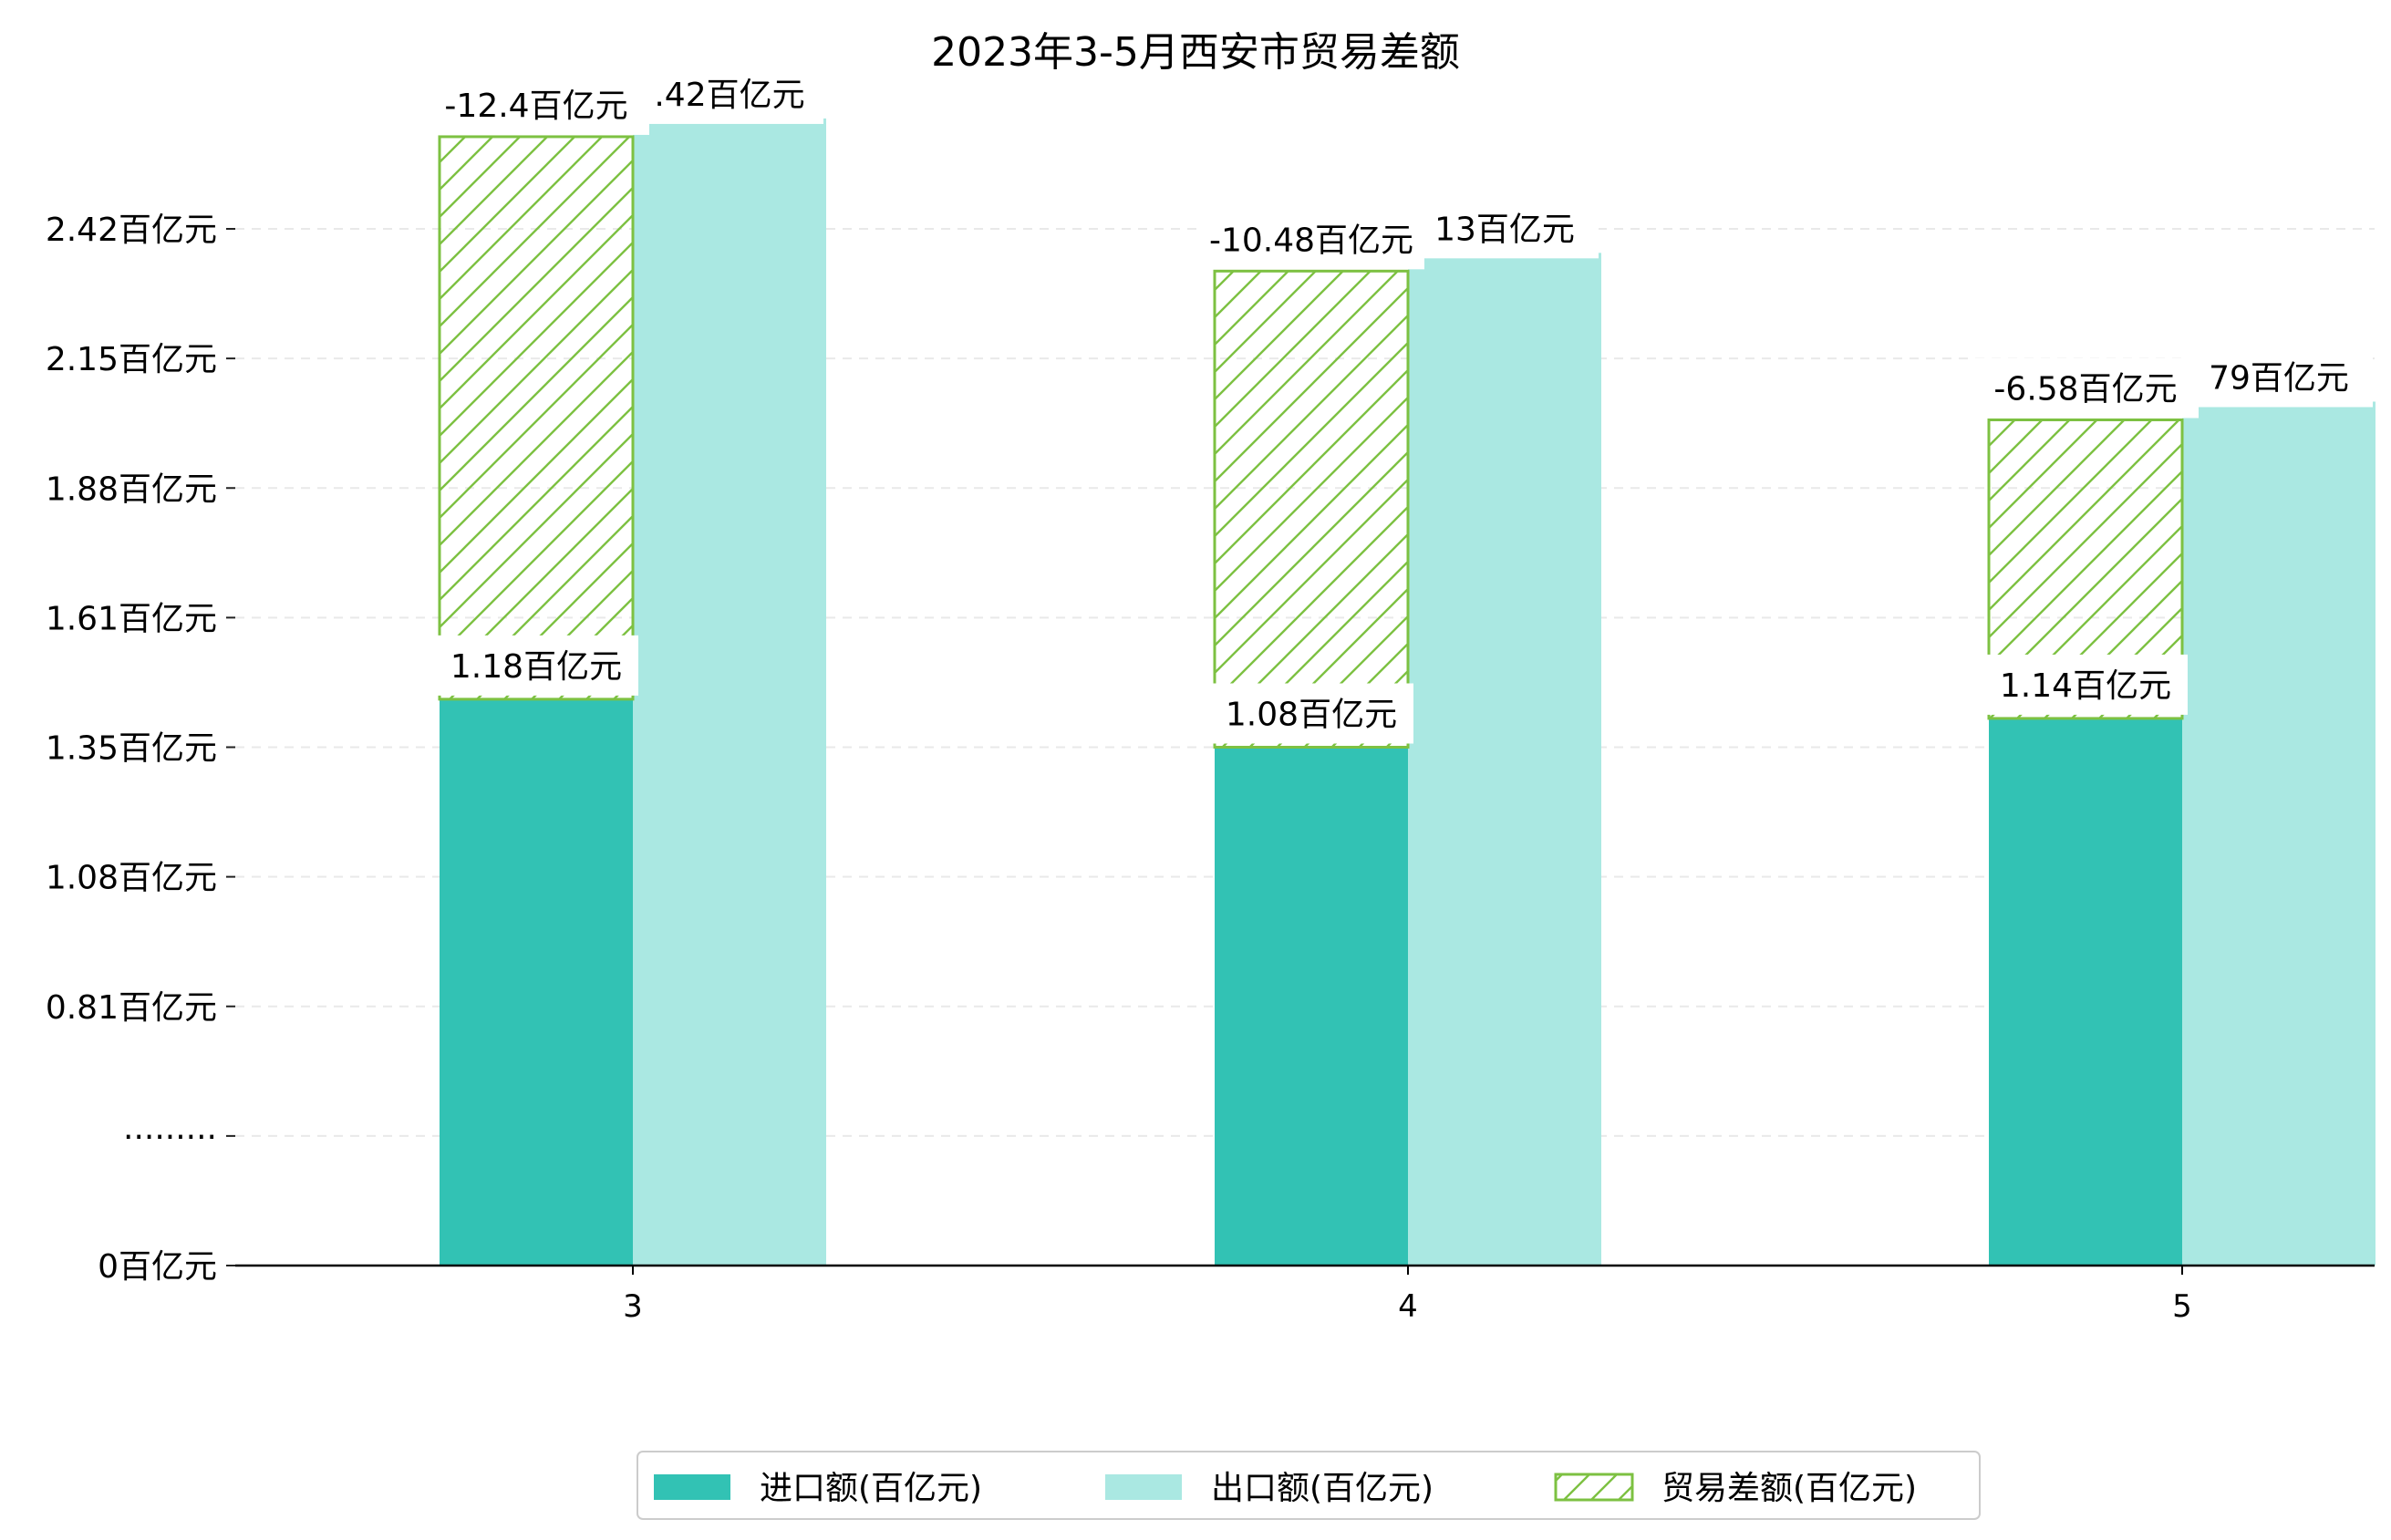 This screenshot has width=2391, height=1540. What do you see at coordinates (1305, 1294) in the screenshot?
I see `x-axis: 3 4 5` at bounding box center [1305, 1294].